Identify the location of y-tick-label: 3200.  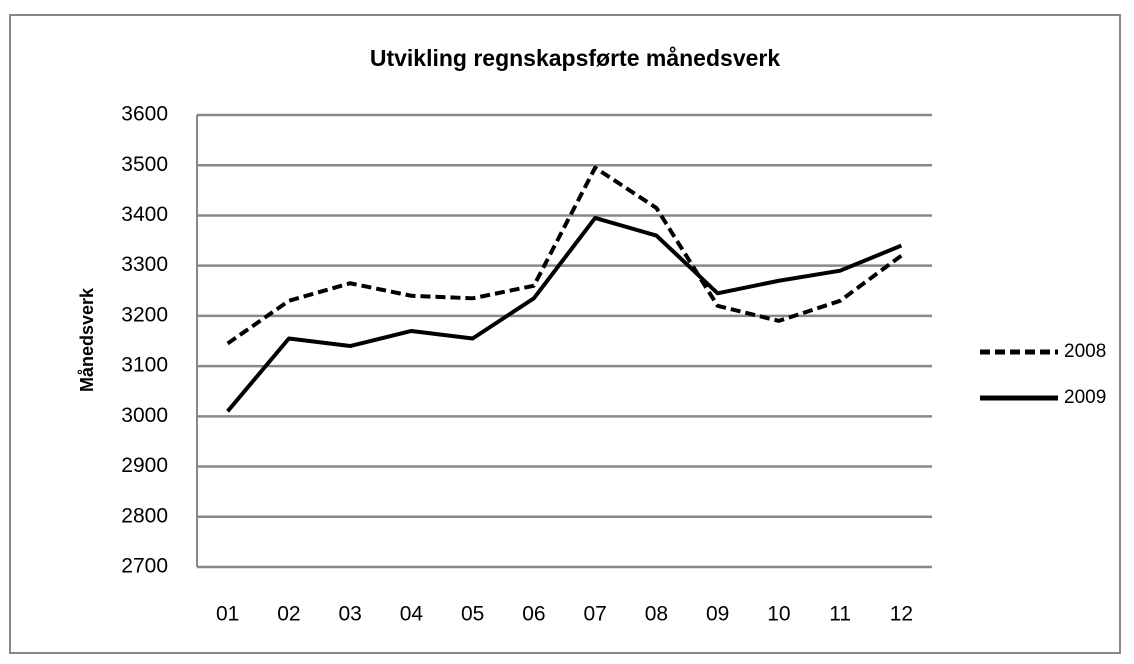
(144, 314).